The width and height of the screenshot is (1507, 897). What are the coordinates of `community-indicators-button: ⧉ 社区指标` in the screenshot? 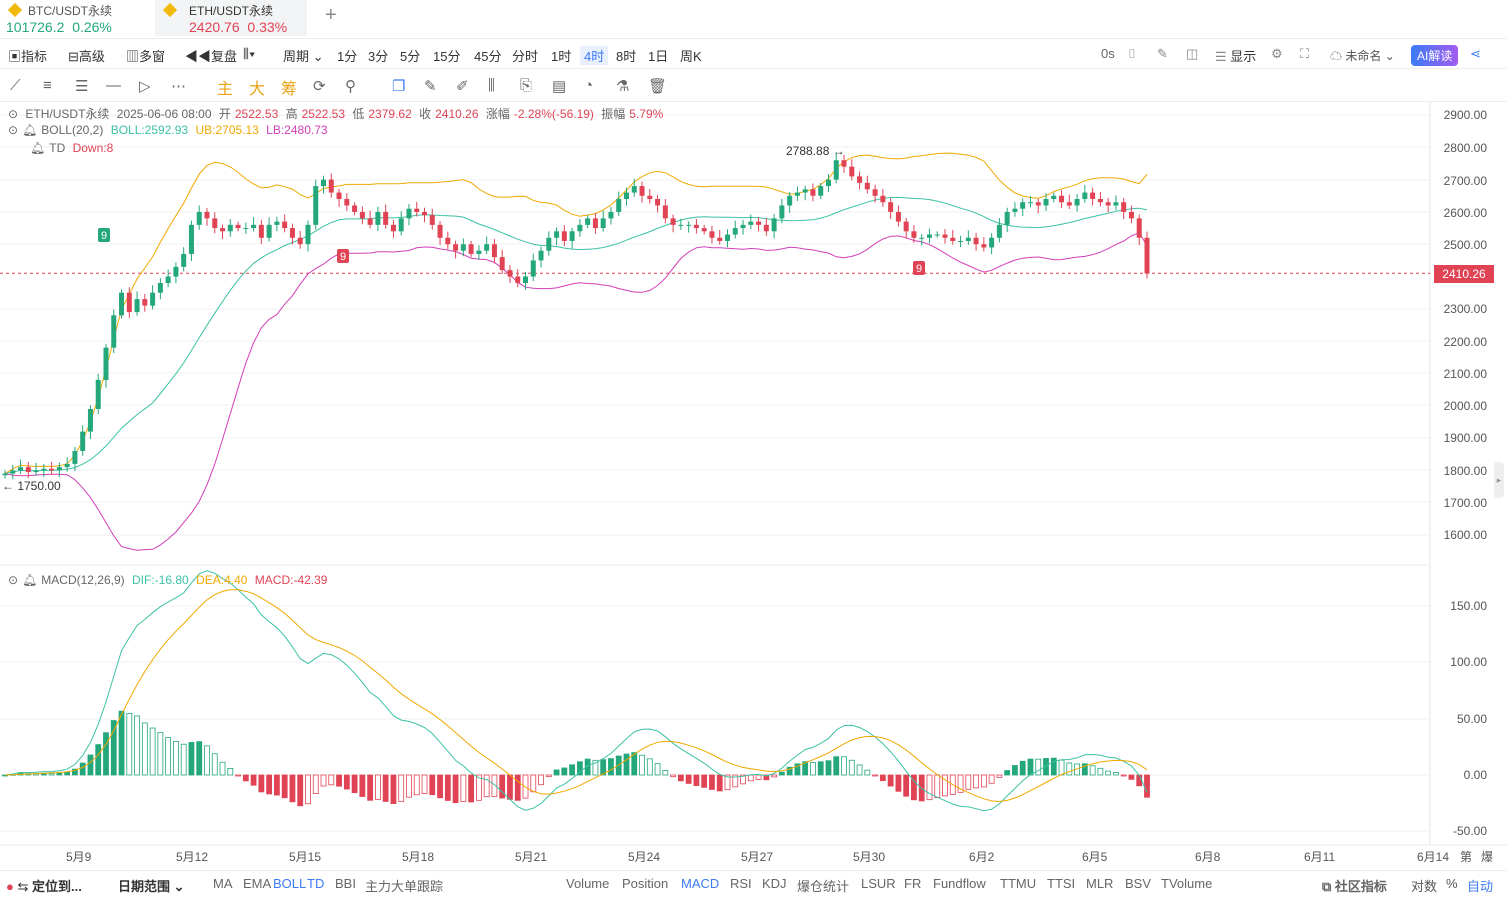 It's located at (1354, 886).